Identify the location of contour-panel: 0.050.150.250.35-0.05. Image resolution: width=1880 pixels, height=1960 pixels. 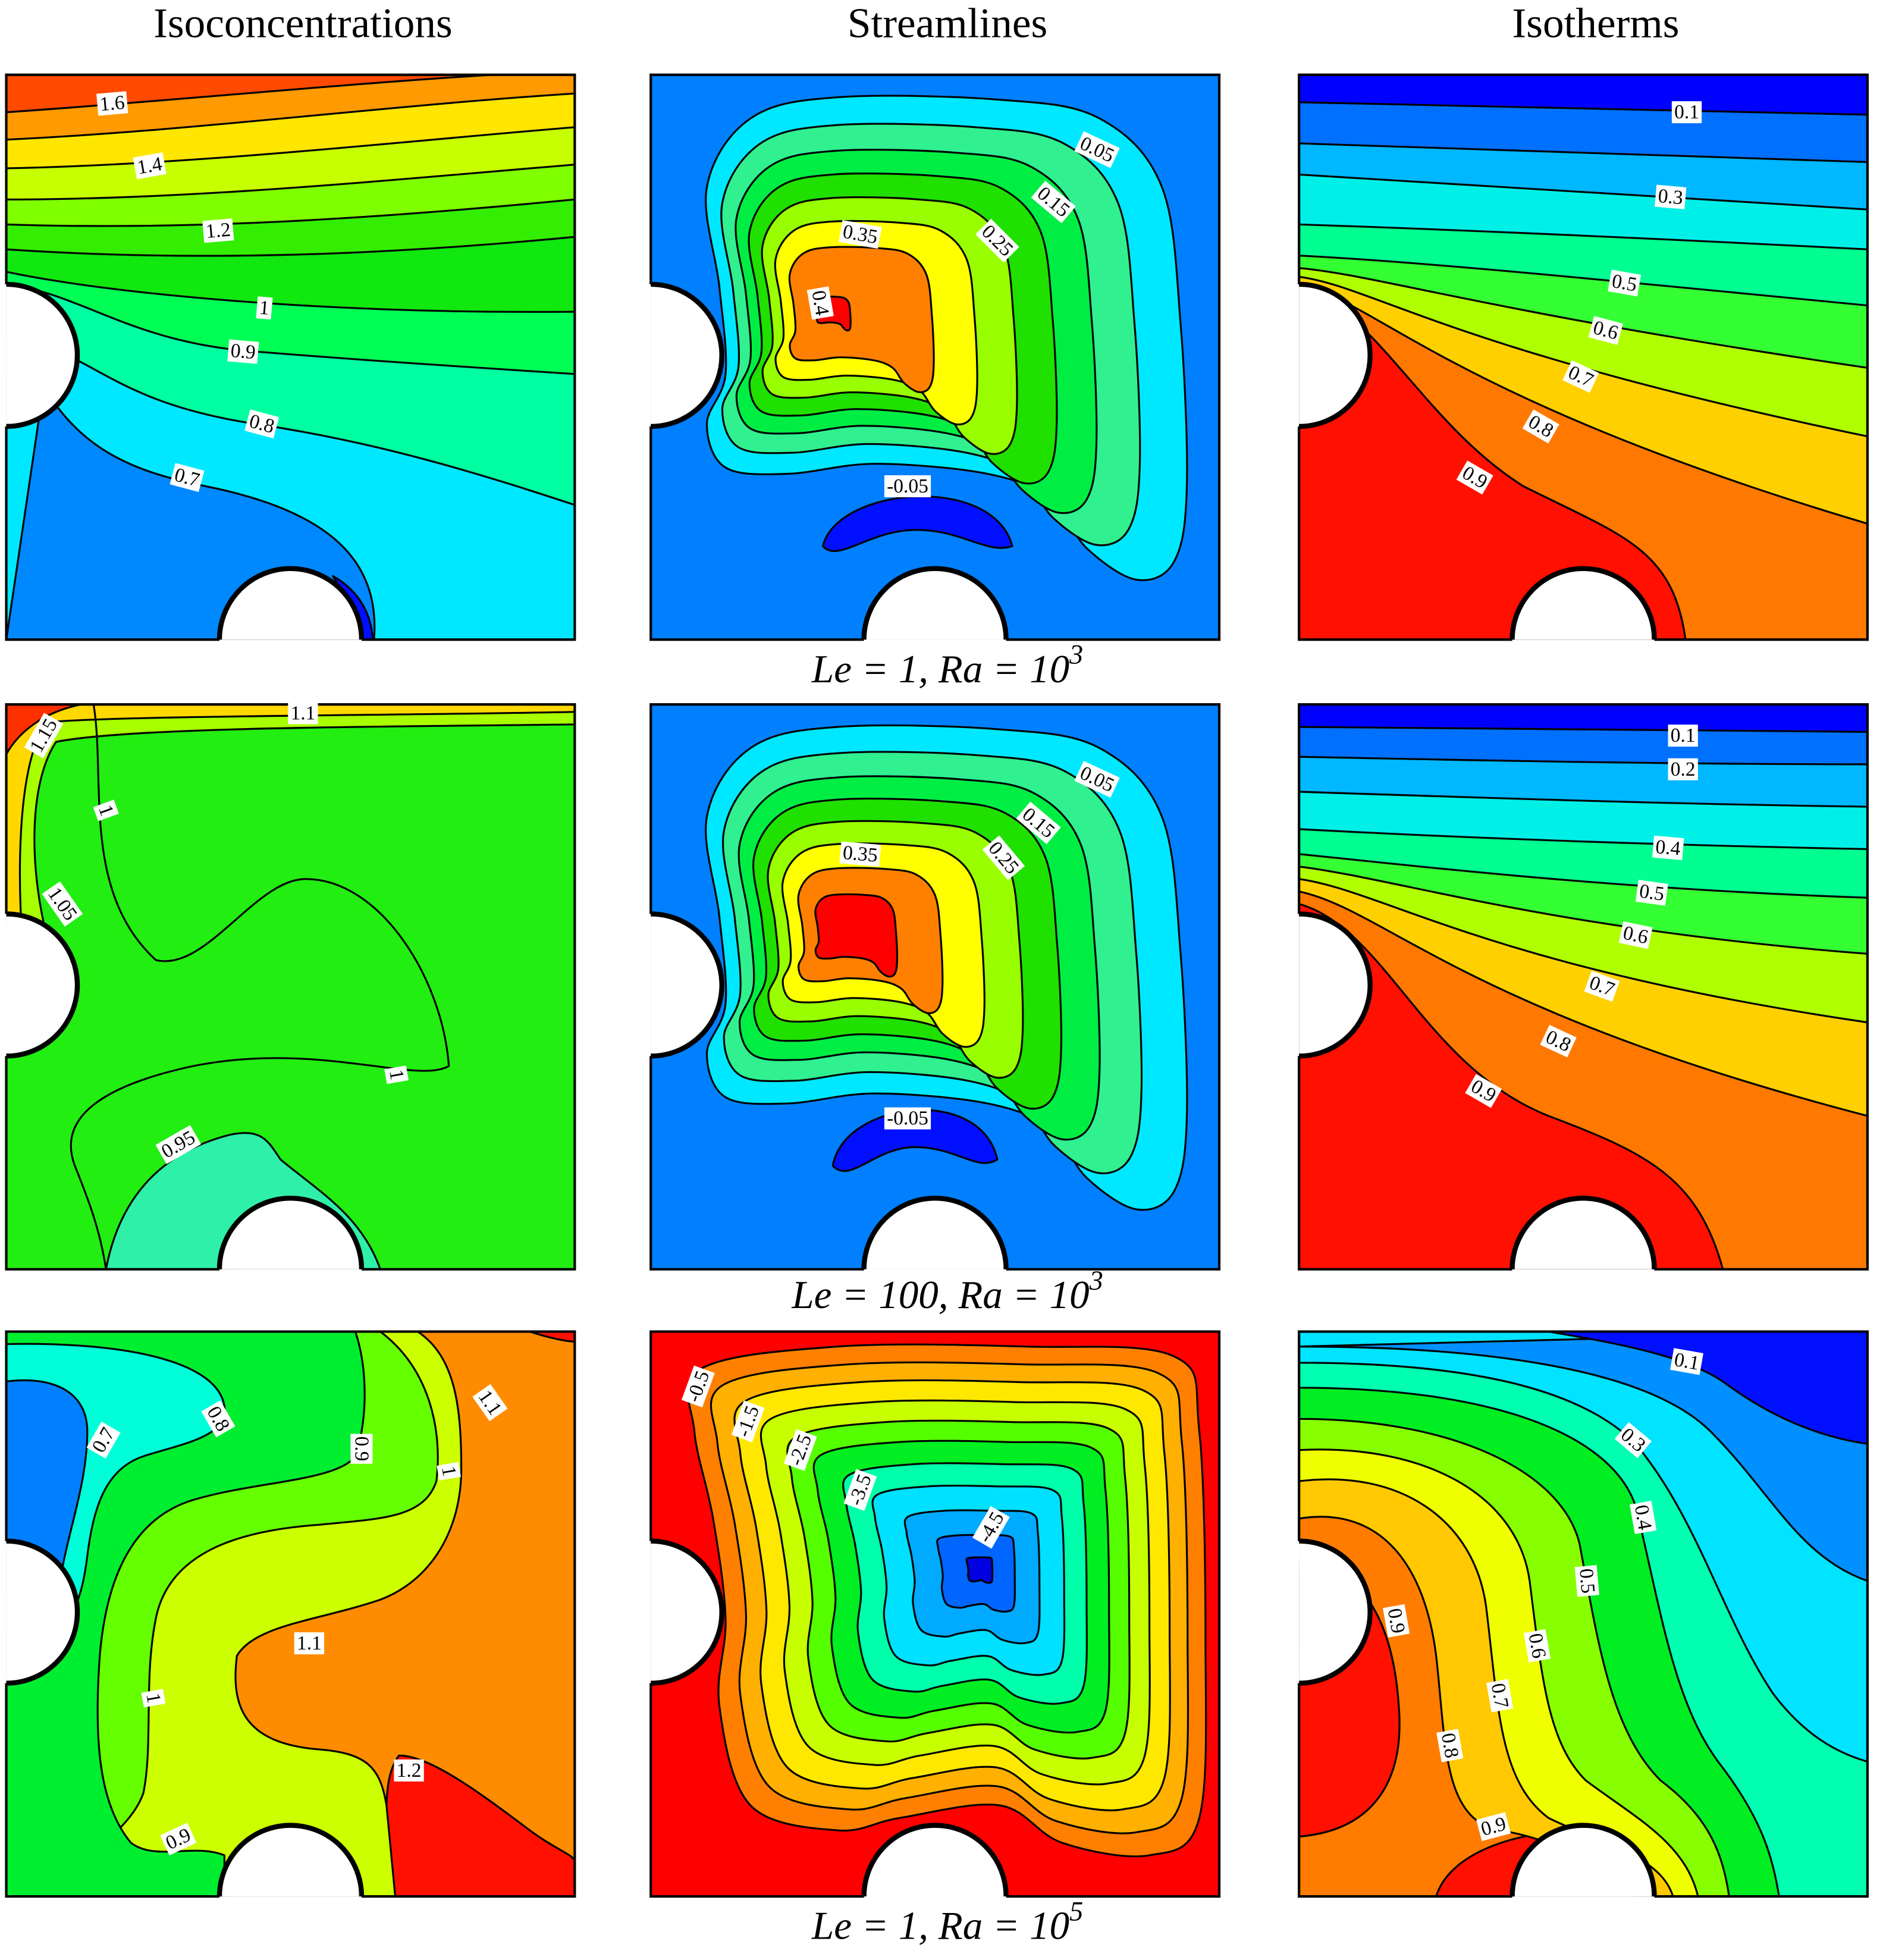
(935, 987).